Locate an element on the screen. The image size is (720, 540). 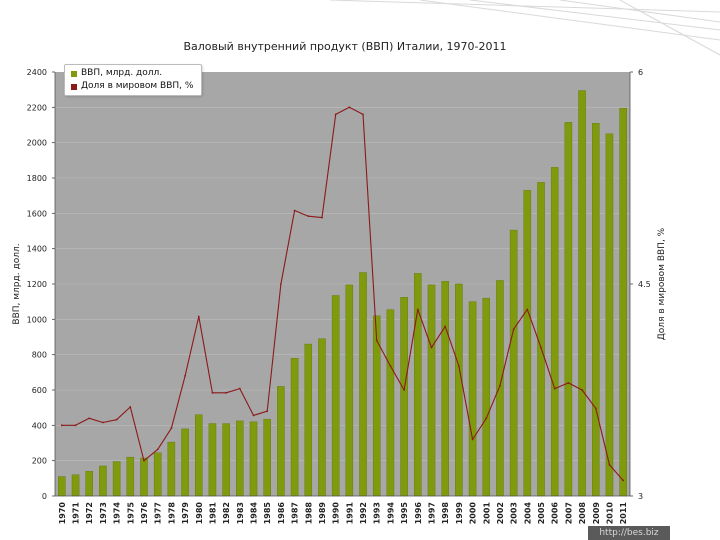
y-tick-label: 800 is located at coordinates (39, 355).